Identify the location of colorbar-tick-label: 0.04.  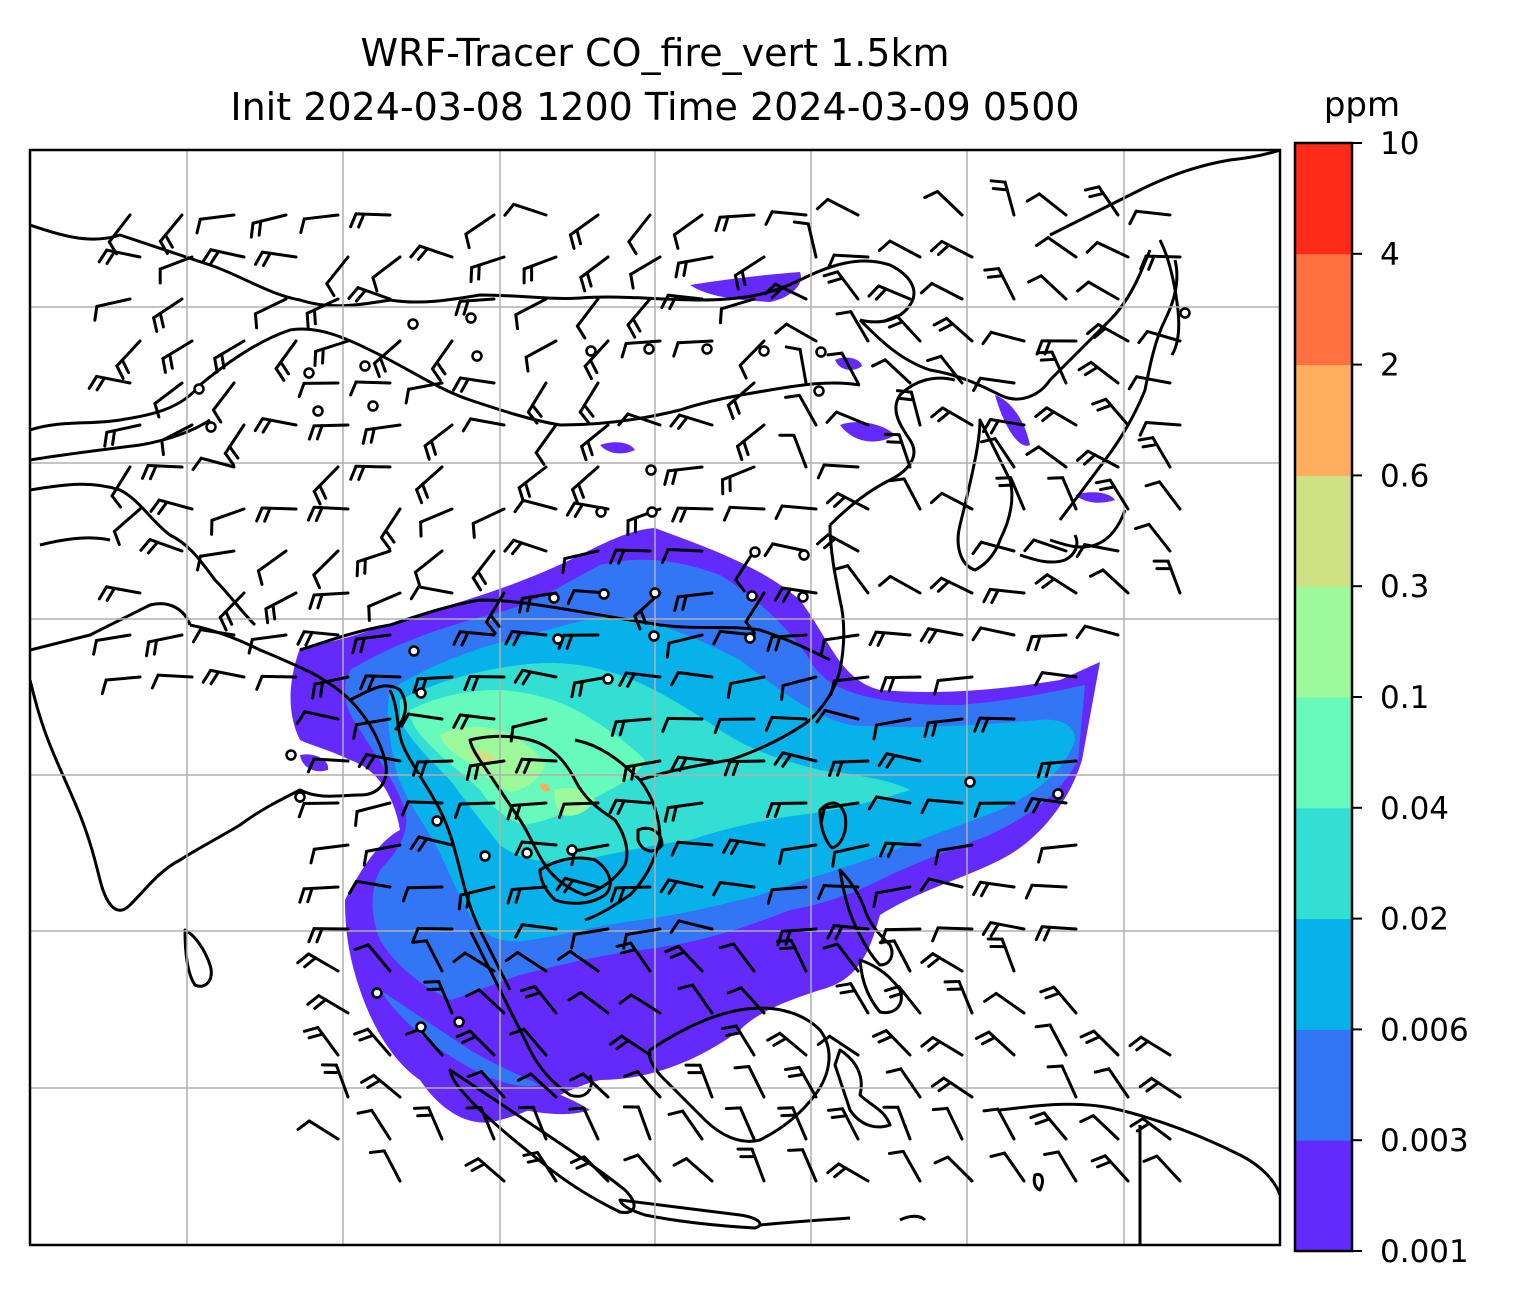
(1414, 809).